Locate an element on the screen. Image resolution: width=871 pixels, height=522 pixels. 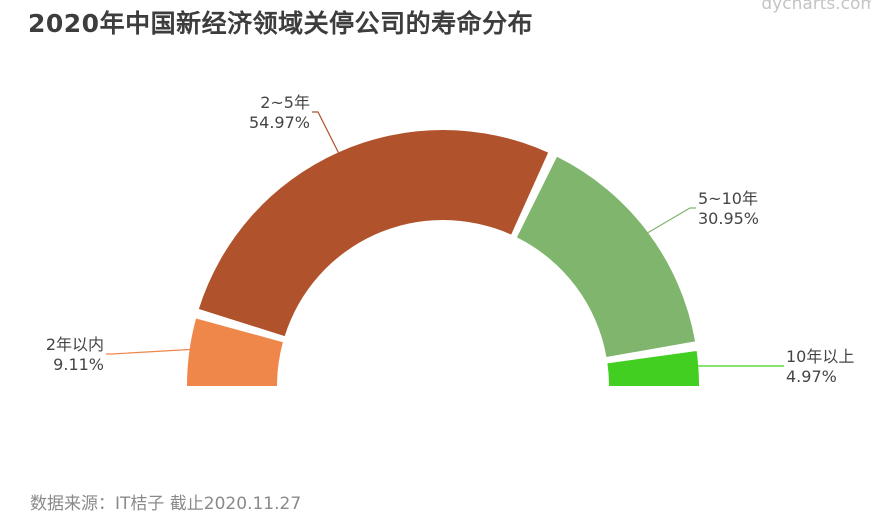
slice-label-0: 2年以内 is located at coordinates (75, 344).